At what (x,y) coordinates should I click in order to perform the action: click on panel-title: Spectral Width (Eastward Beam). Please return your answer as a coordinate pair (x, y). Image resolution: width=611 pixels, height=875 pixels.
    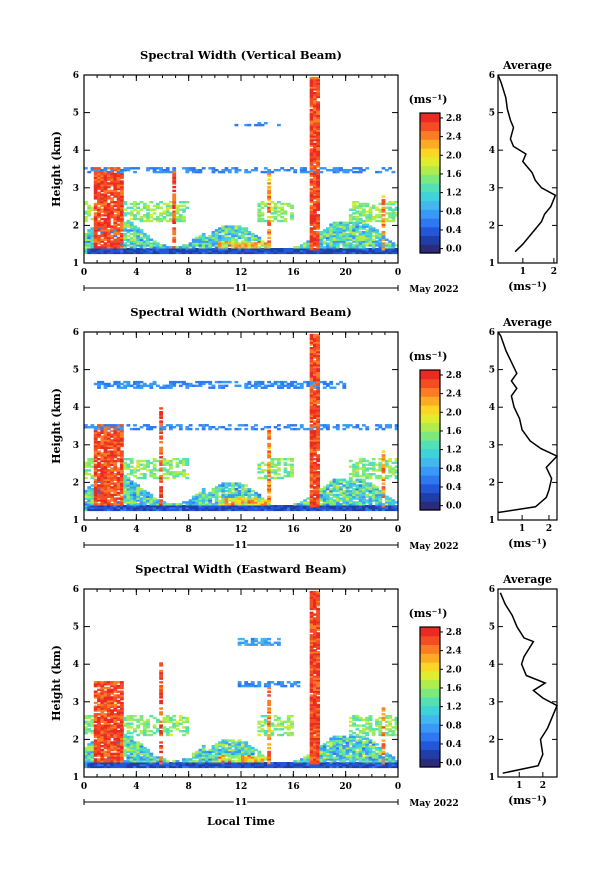
    Looking at the image, I should click on (241, 569).